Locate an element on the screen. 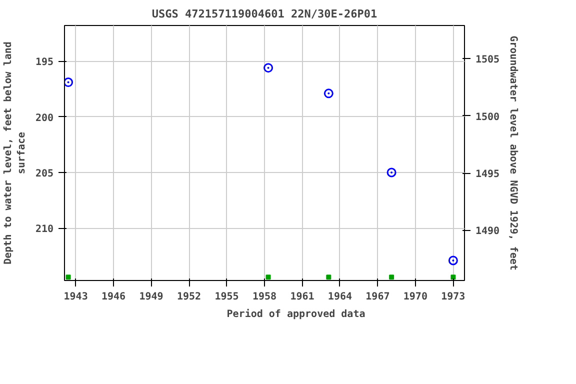  y-tick-label: 205 is located at coordinates (44, 174).